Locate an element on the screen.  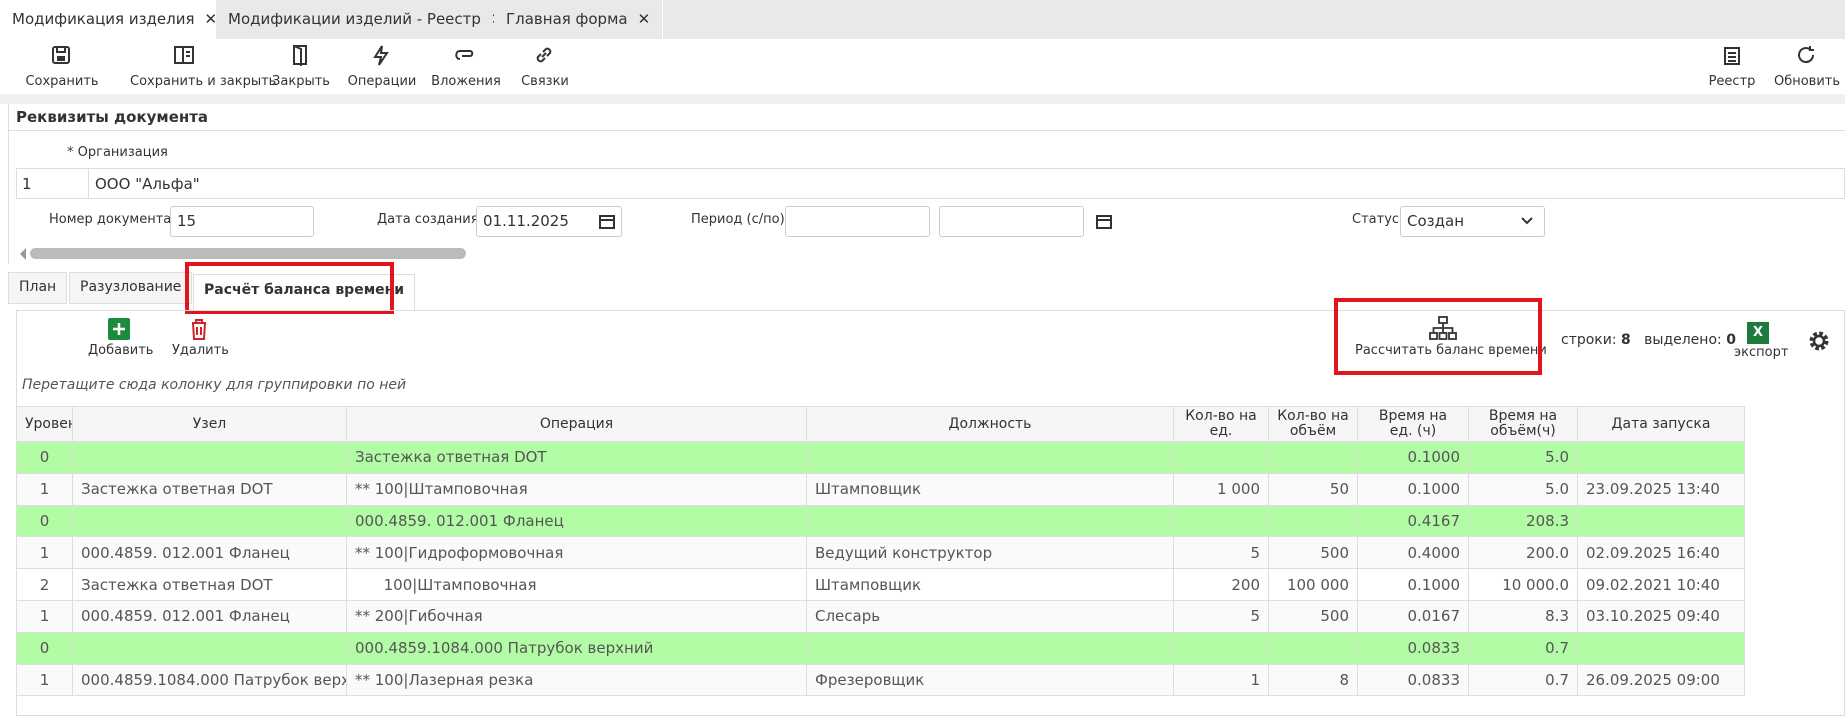
org-name: ООО "Альфа" is located at coordinates (147, 183).